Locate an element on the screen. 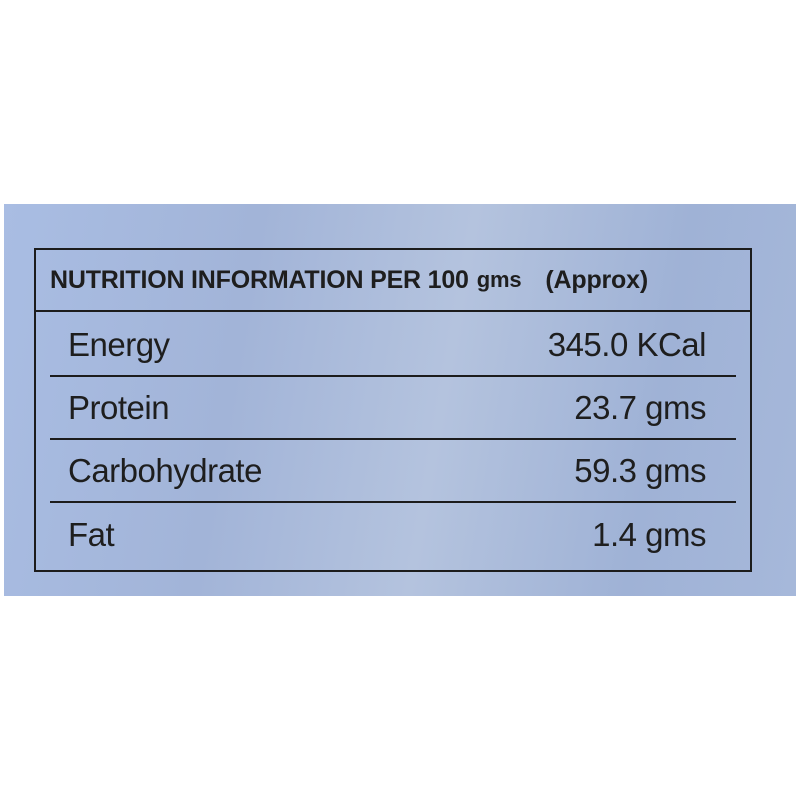 This screenshot has width=800, height=800. nutrient-name: Carbohydrate is located at coordinates (165, 470).